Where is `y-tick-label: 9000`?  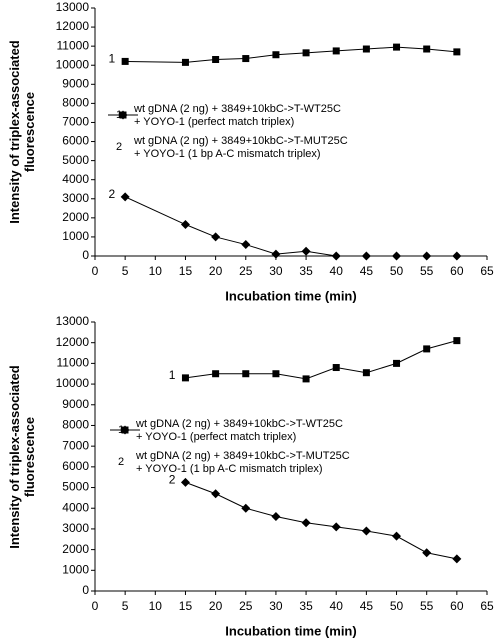
y-tick-label: 9000 is located at coordinates (75, 83).